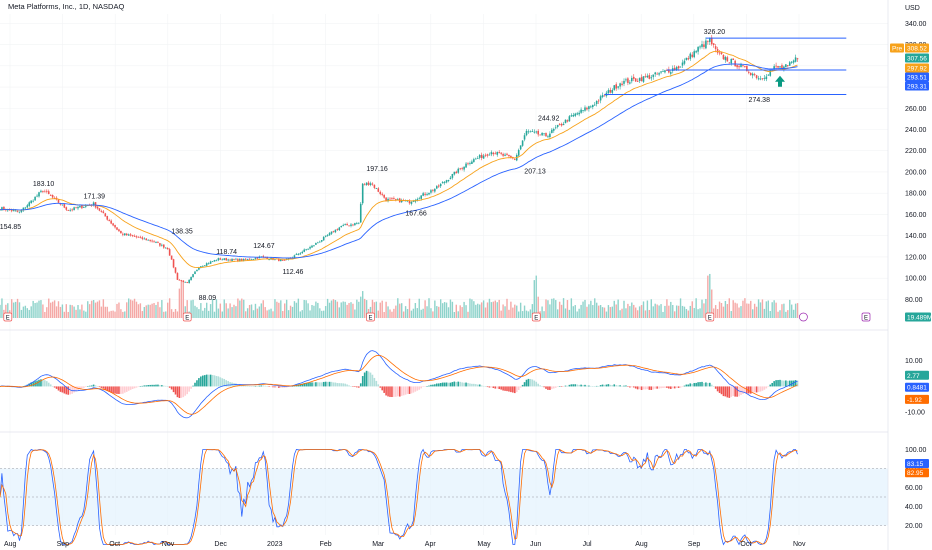 The width and height of the screenshot is (932, 550). Describe the element at coordinates (168, 544) in the screenshot. I see `date-tick-label: Nov` at that location.